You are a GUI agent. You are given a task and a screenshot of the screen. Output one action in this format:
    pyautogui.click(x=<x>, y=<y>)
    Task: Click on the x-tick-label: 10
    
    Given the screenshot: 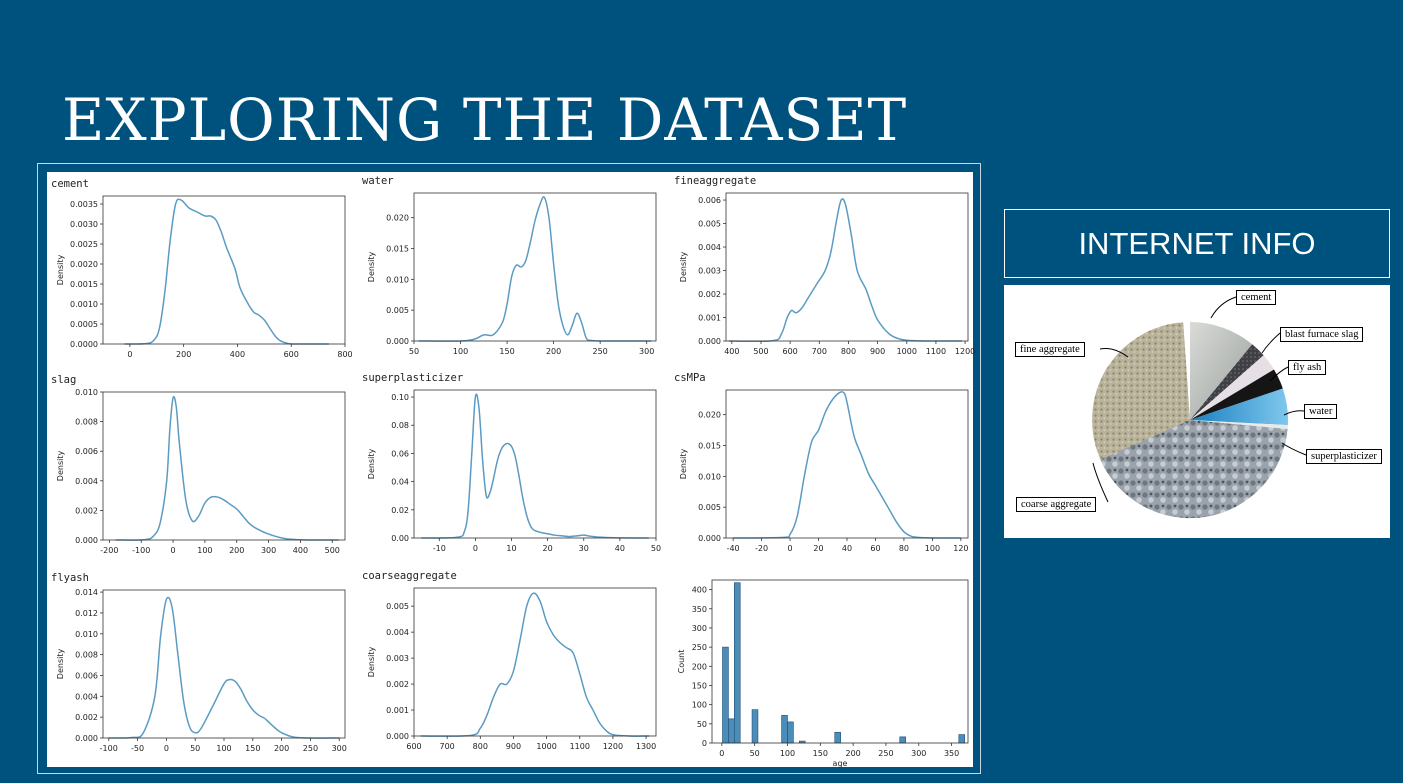 What is the action you would take?
    pyautogui.click(x=511, y=548)
    